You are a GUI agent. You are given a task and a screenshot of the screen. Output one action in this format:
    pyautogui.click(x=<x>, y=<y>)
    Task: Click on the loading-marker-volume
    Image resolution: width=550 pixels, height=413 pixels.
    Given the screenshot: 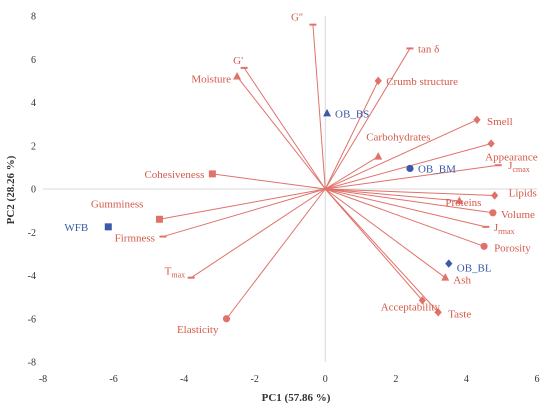 What is the action you would take?
    pyautogui.click(x=493, y=213)
    